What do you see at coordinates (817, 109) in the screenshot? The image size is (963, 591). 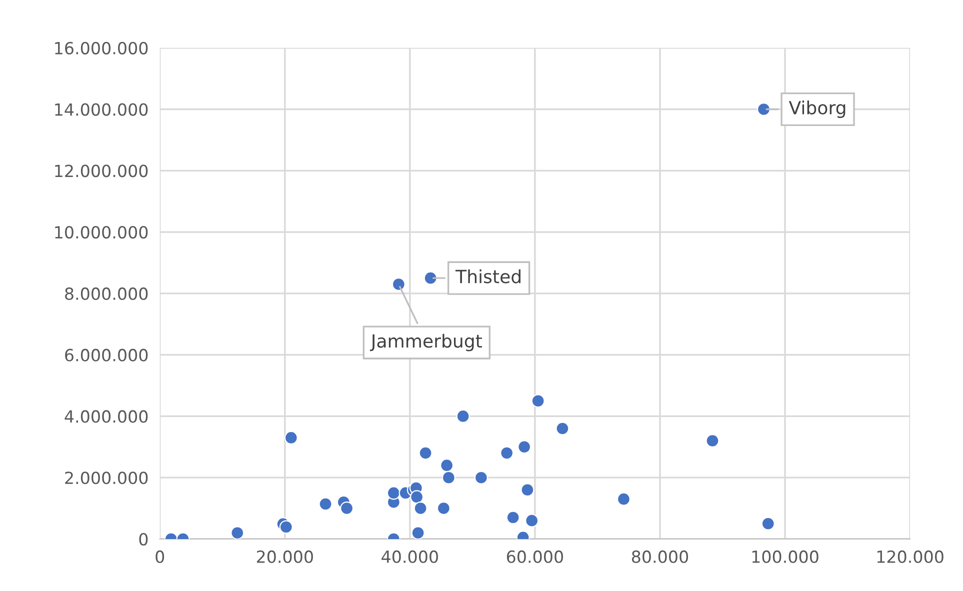 I see `annotation: Viborg` at bounding box center [817, 109].